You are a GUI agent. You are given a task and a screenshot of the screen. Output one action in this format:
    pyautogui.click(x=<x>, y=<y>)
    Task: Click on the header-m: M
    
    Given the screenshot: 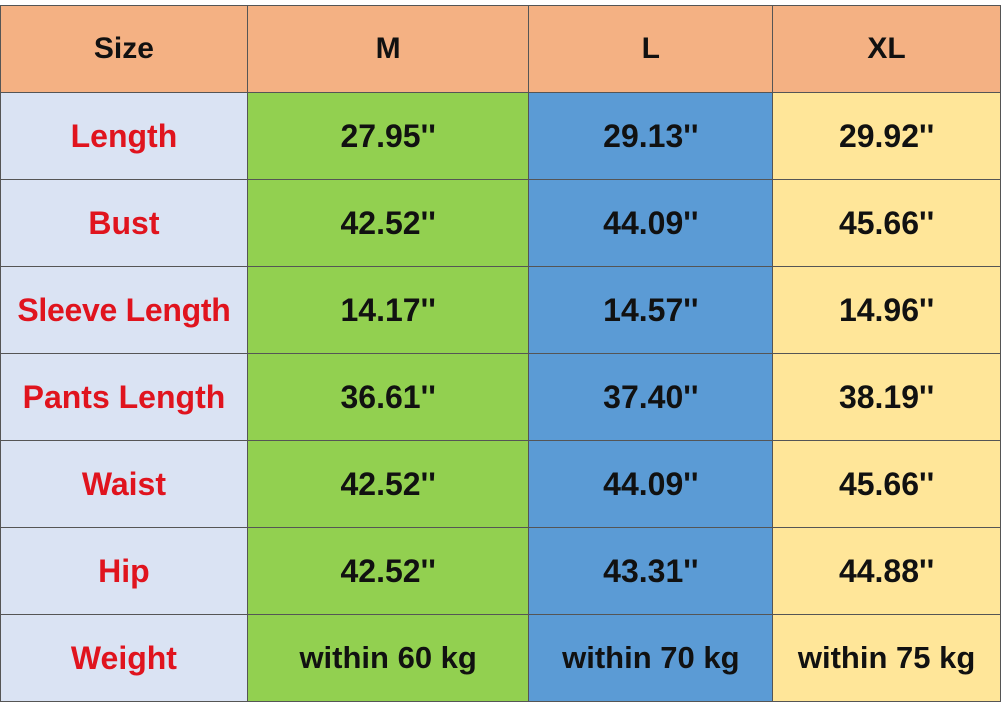 What is the action you would take?
    pyautogui.click(x=388, y=49)
    